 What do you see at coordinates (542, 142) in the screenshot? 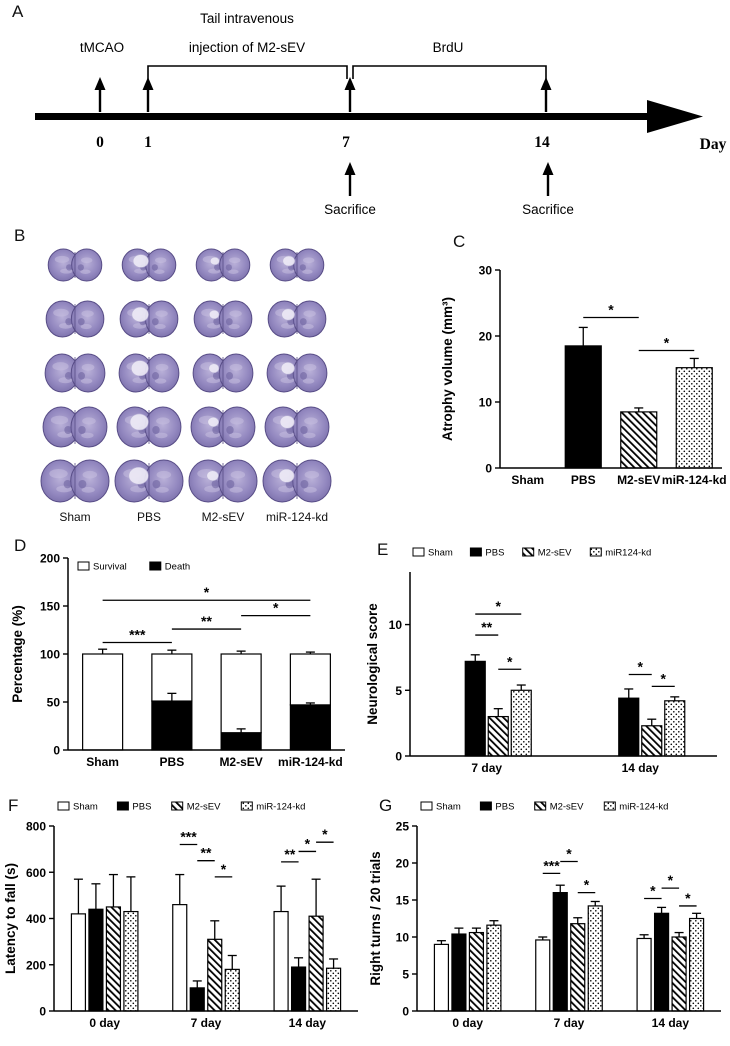
I see `day-tick-14: 14` at bounding box center [542, 142].